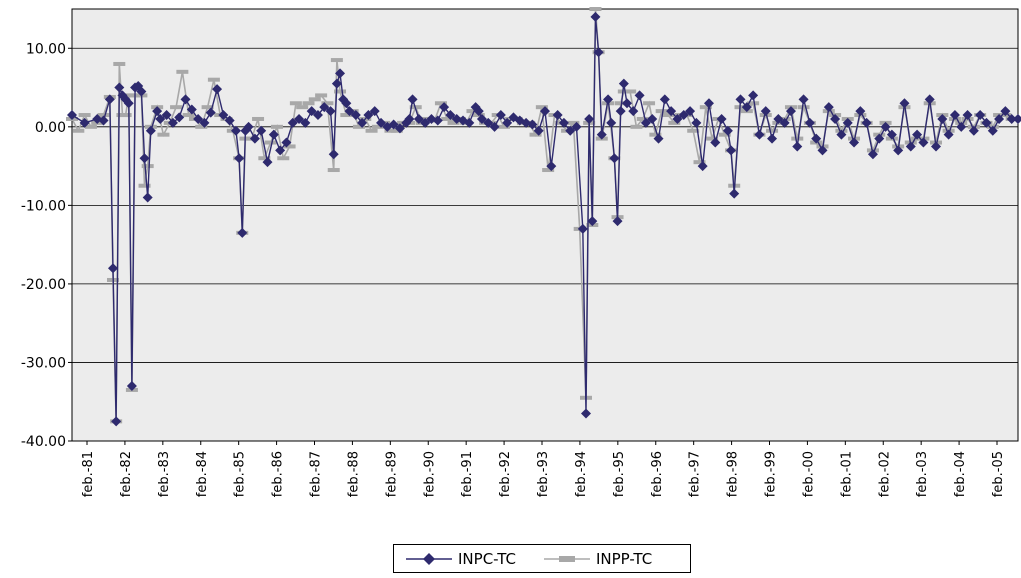  What do you see at coordinates (619, 474) in the screenshot?
I see `x-tick-label: feb.-95` at bounding box center [619, 474].